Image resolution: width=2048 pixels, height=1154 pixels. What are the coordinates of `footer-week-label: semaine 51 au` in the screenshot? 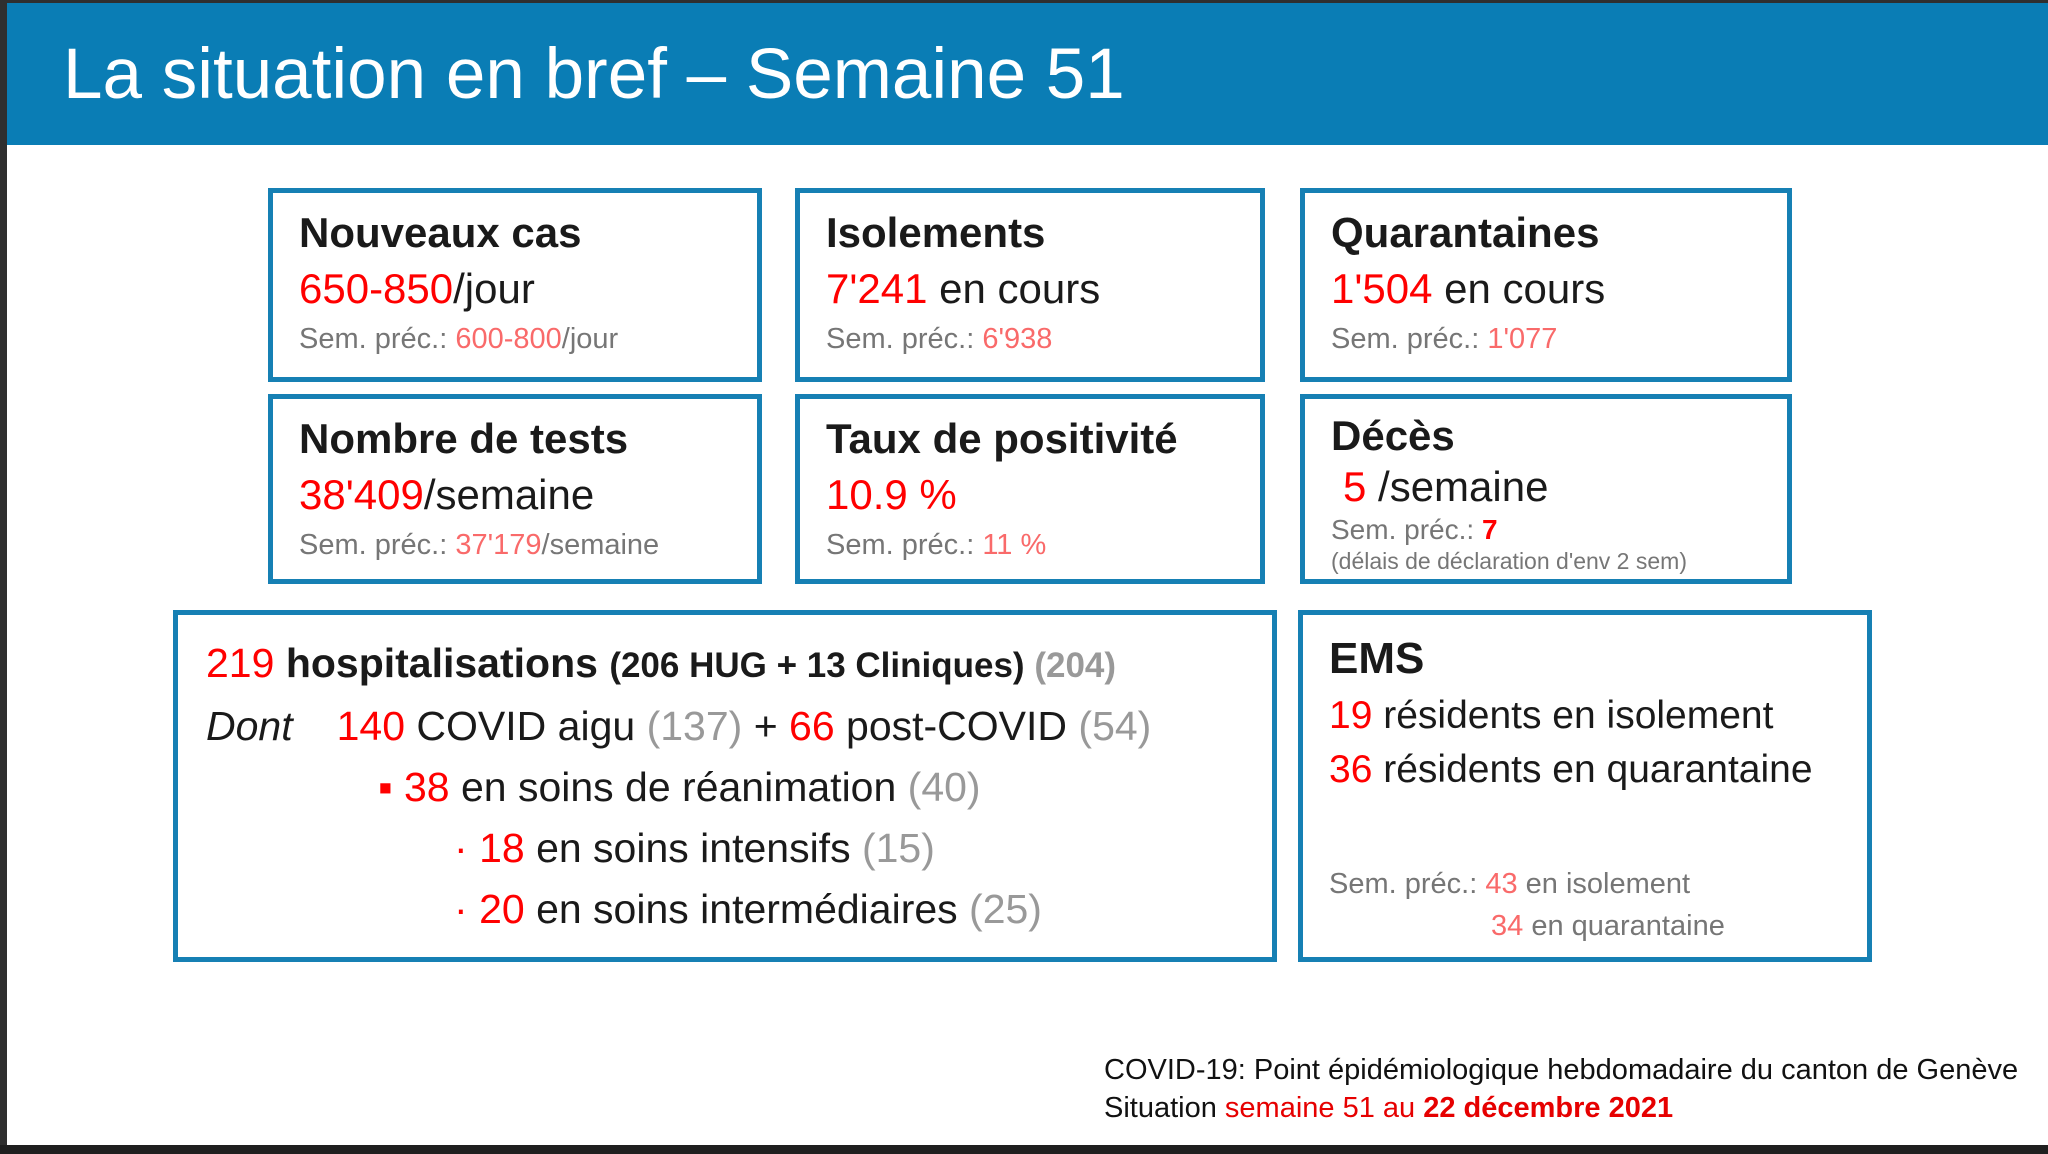 It's located at (1324, 1108).